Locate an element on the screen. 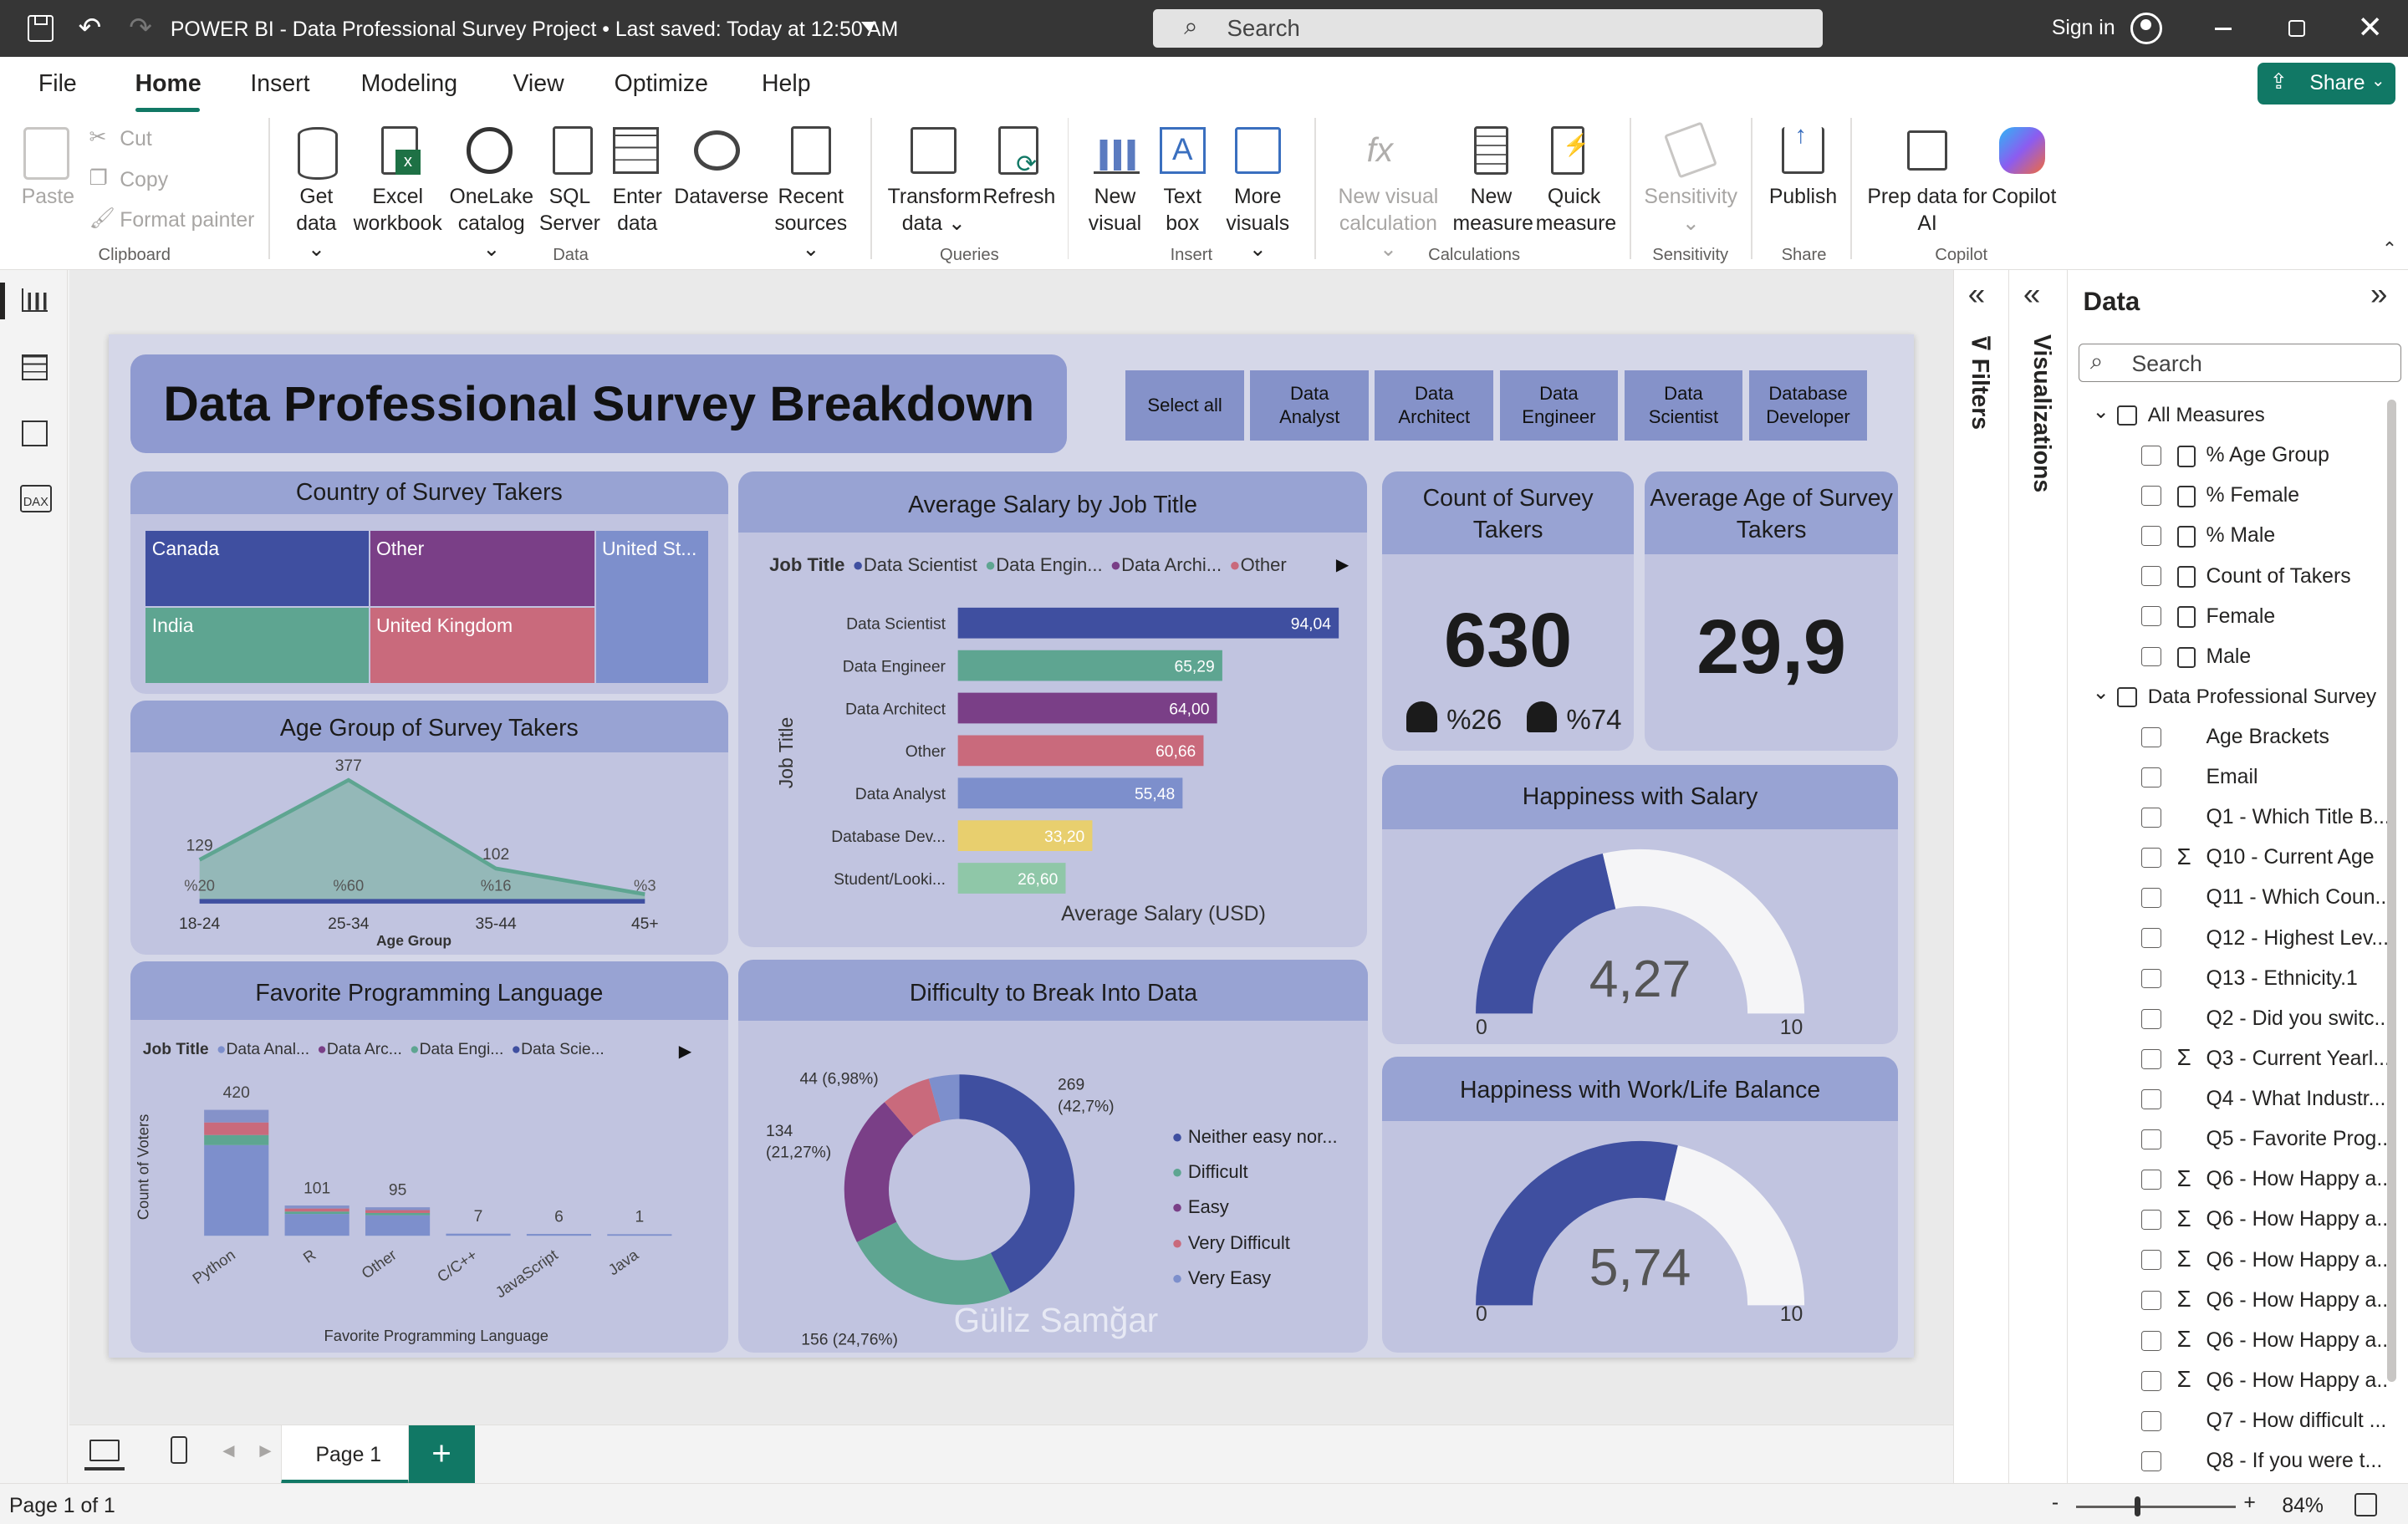  sql-server-button: SQL Server is located at coordinates (570, 210).